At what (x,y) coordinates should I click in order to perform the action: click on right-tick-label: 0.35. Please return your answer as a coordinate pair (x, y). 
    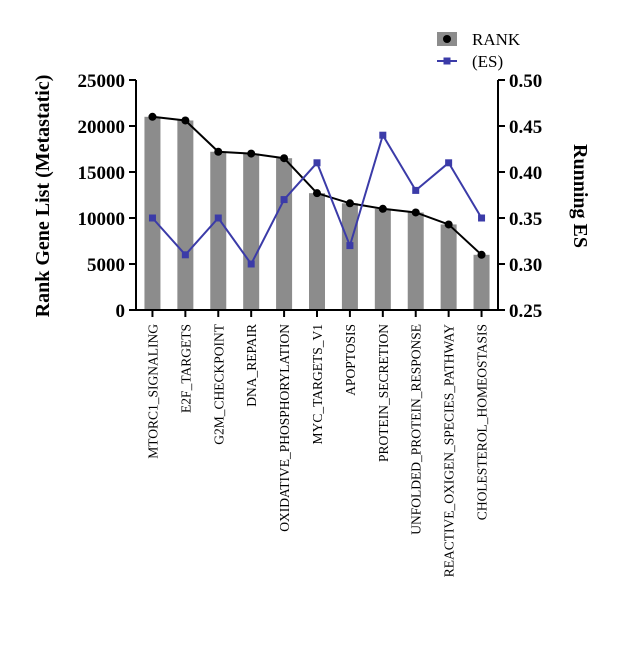
    Looking at the image, I should click on (525, 219).